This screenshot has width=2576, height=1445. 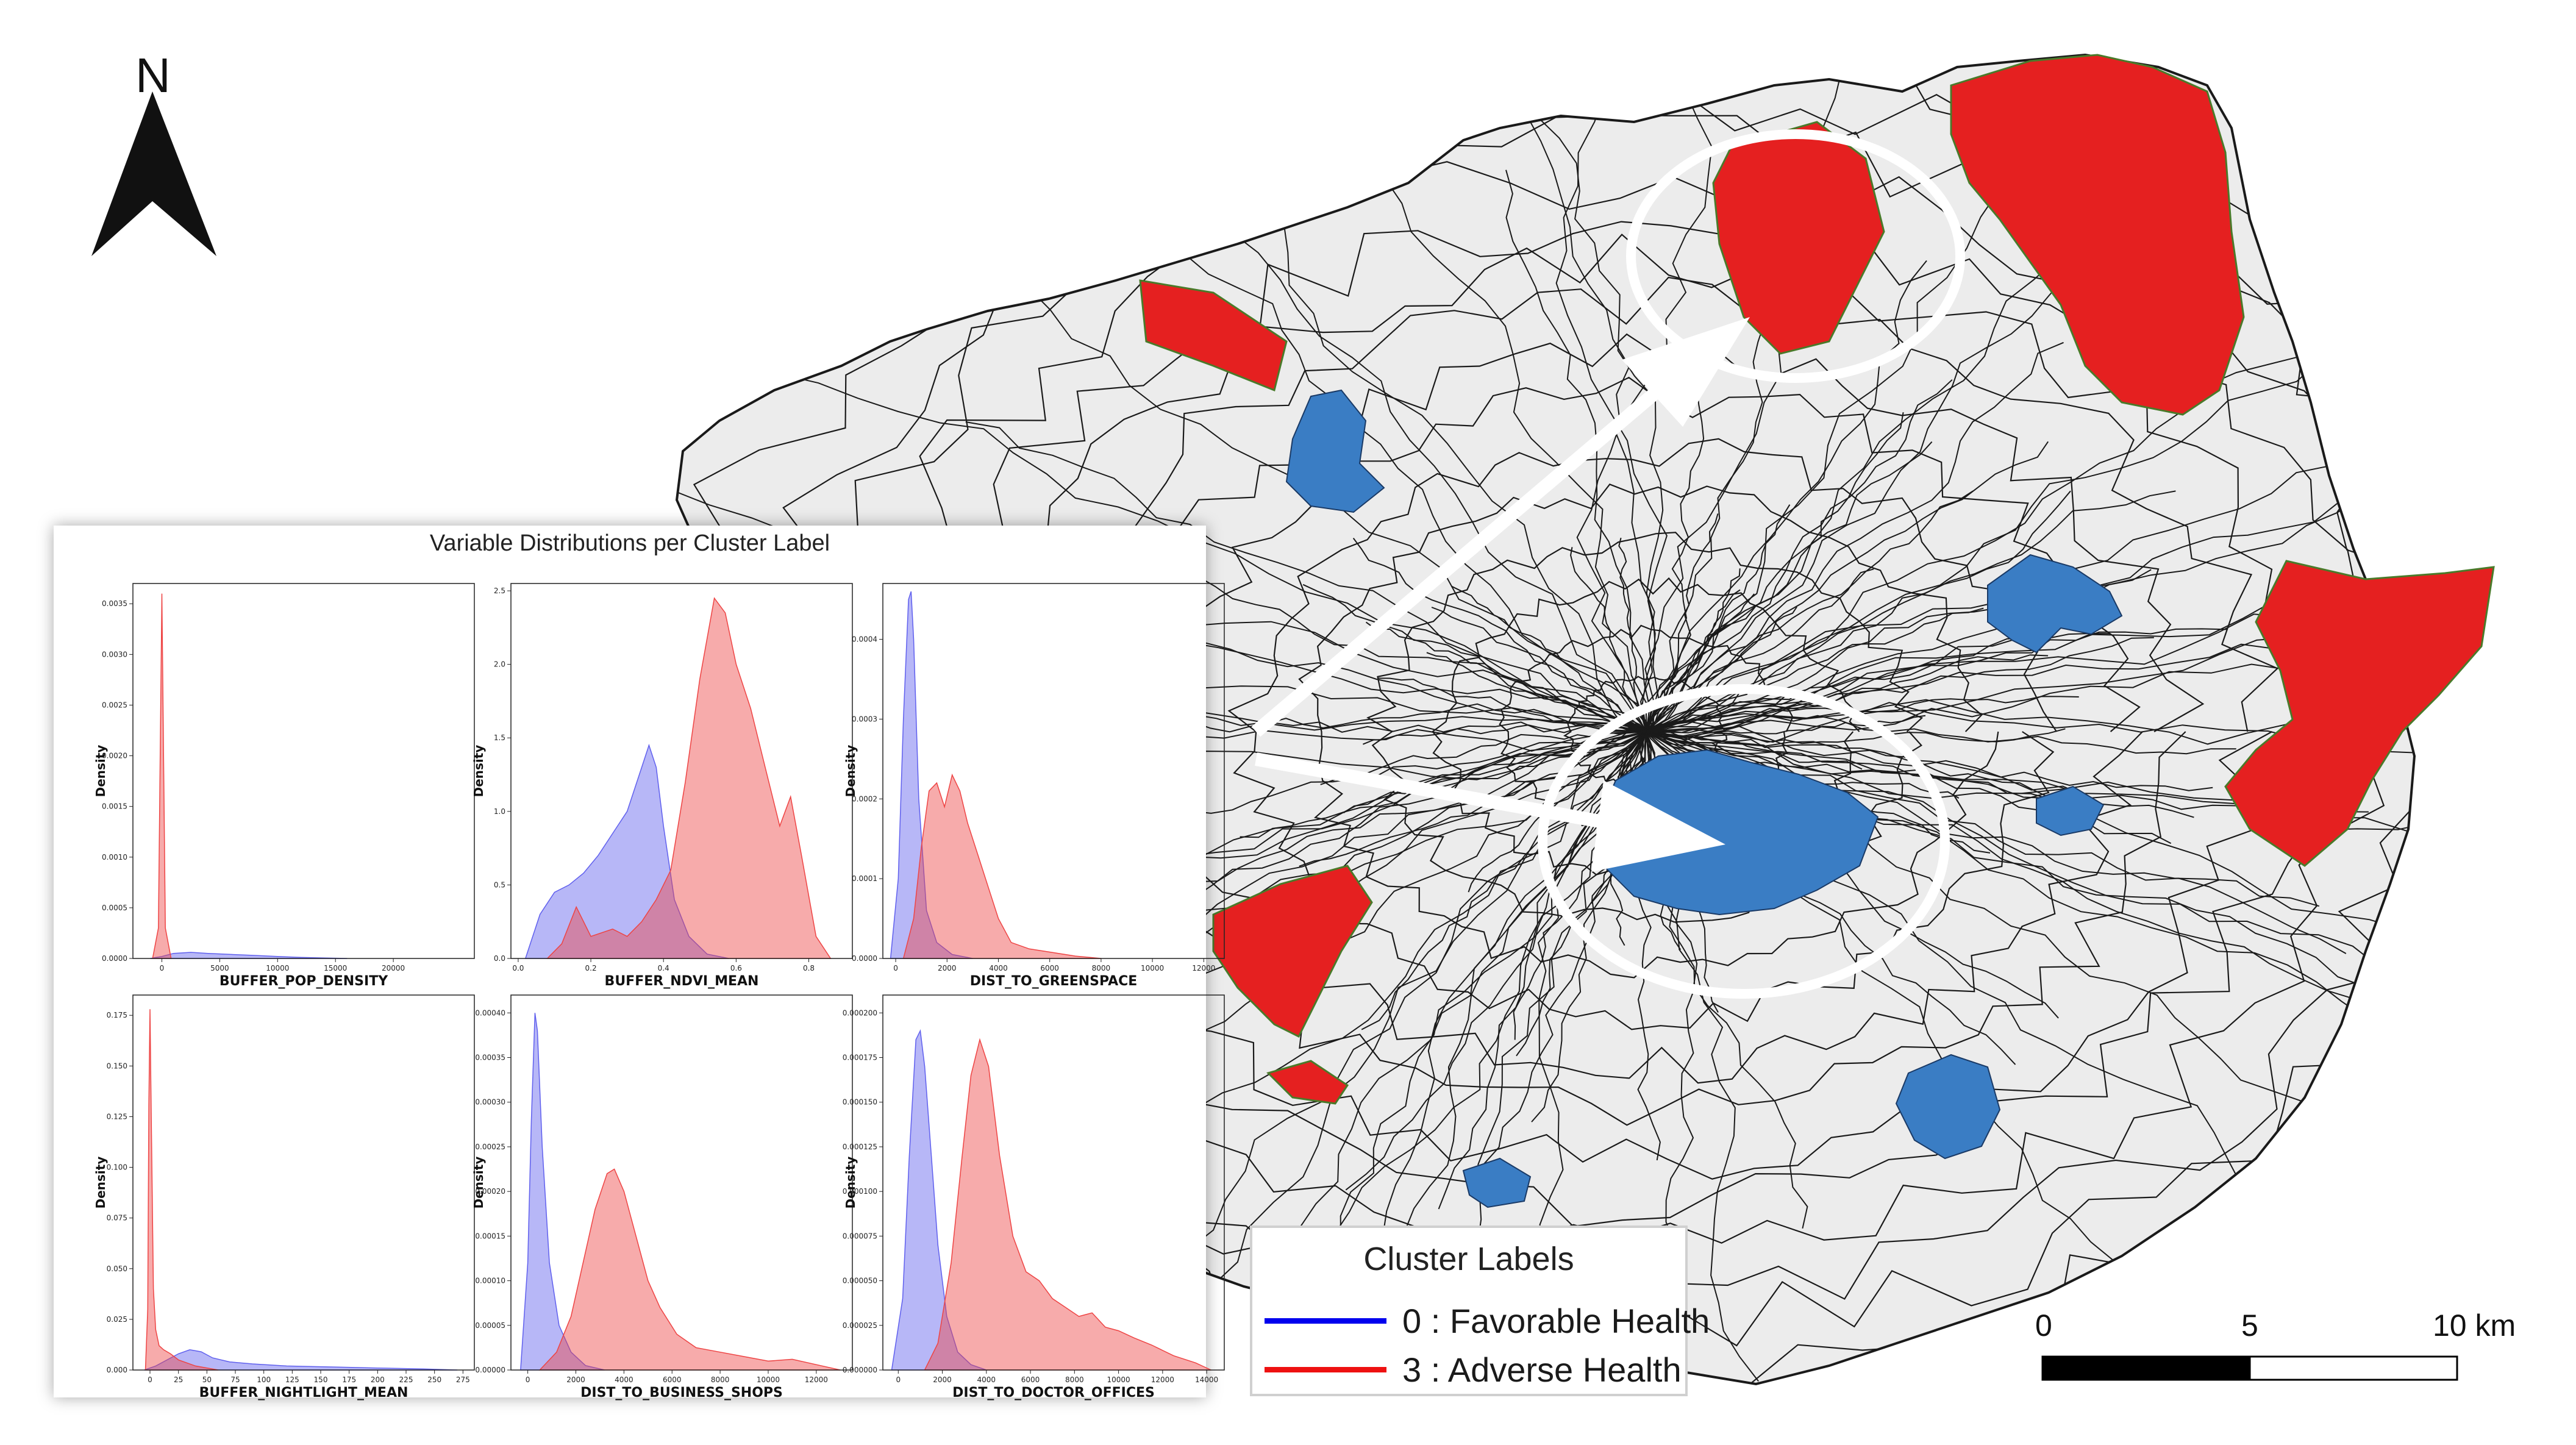 What do you see at coordinates (394, 968) in the screenshot?
I see `x-tick-label: 20000` at bounding box center [394, 968].